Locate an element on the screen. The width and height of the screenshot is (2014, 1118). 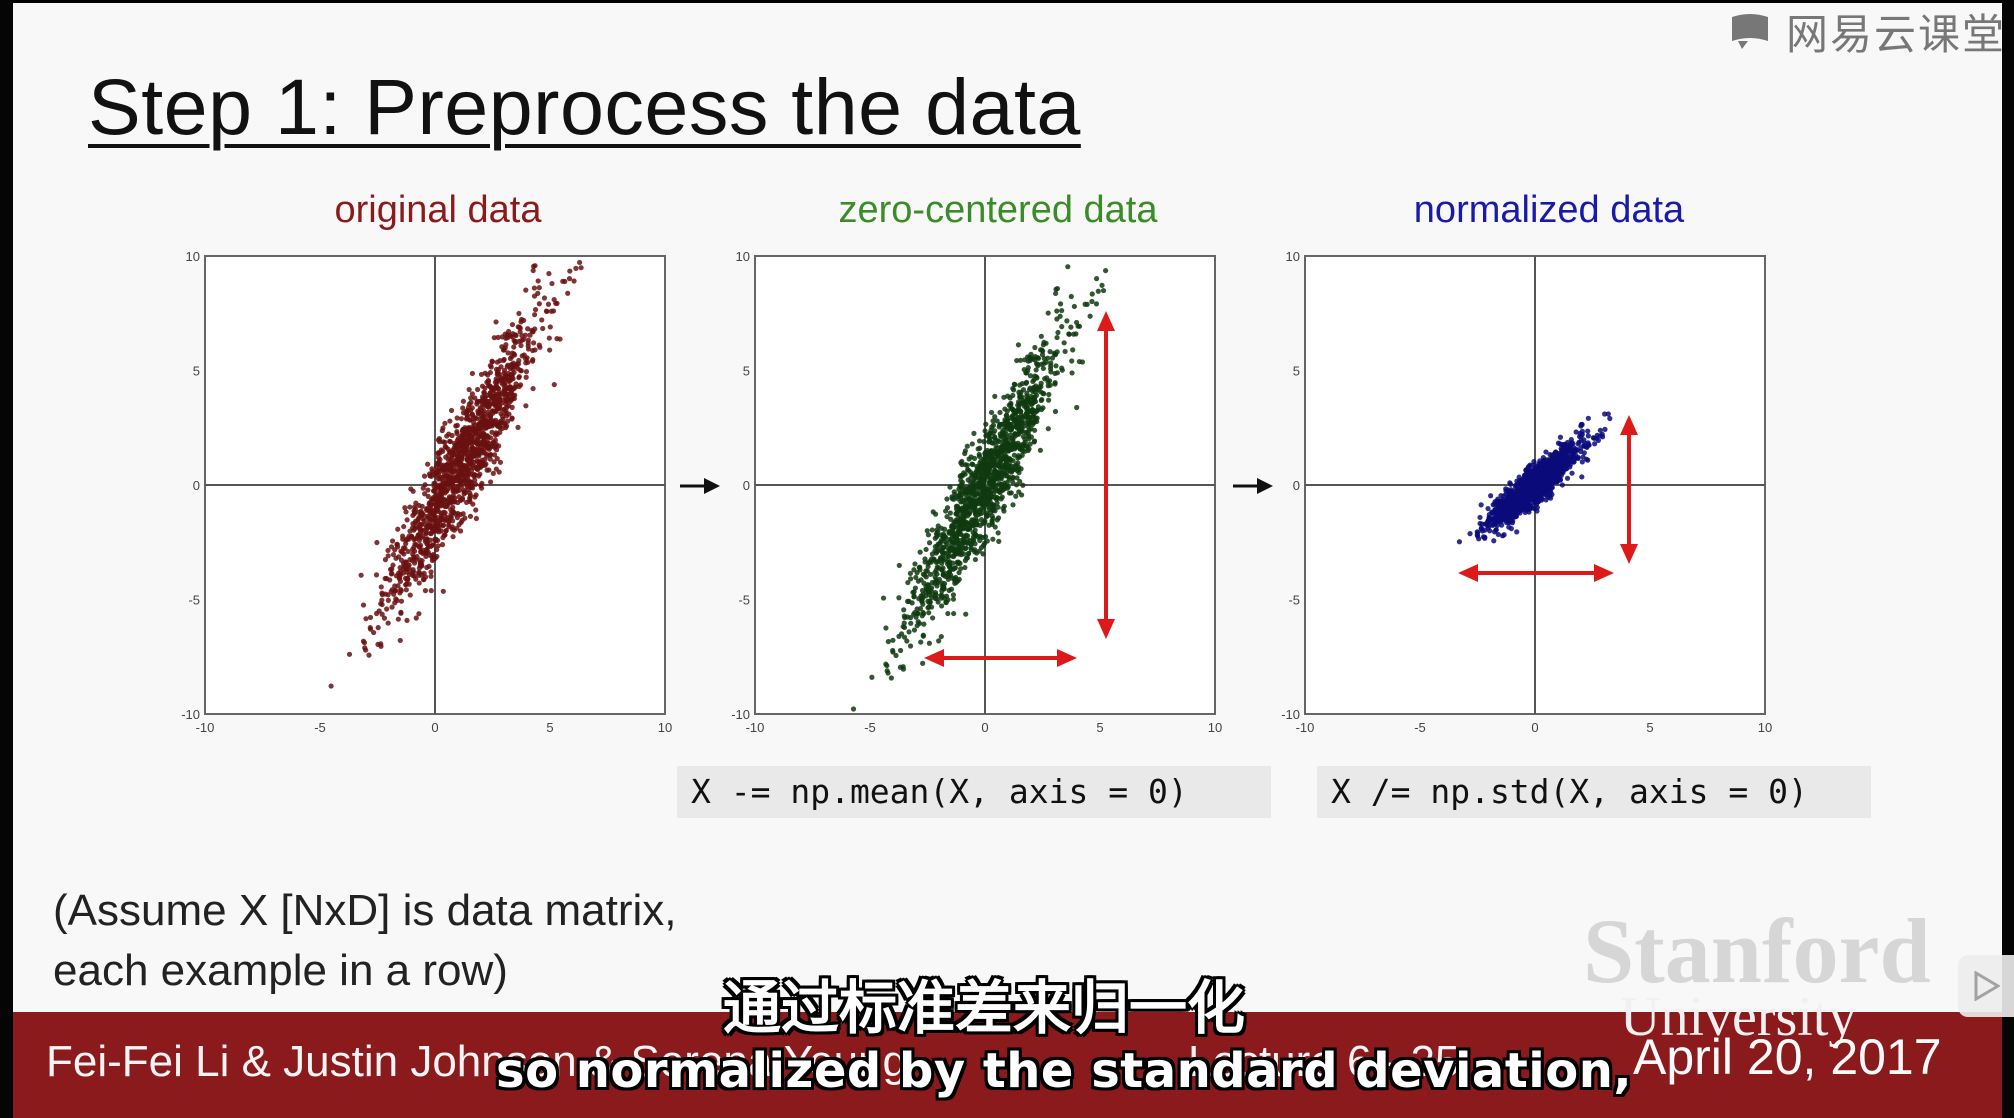
y-tick-label: 5 is located at coordinates (196, 371).